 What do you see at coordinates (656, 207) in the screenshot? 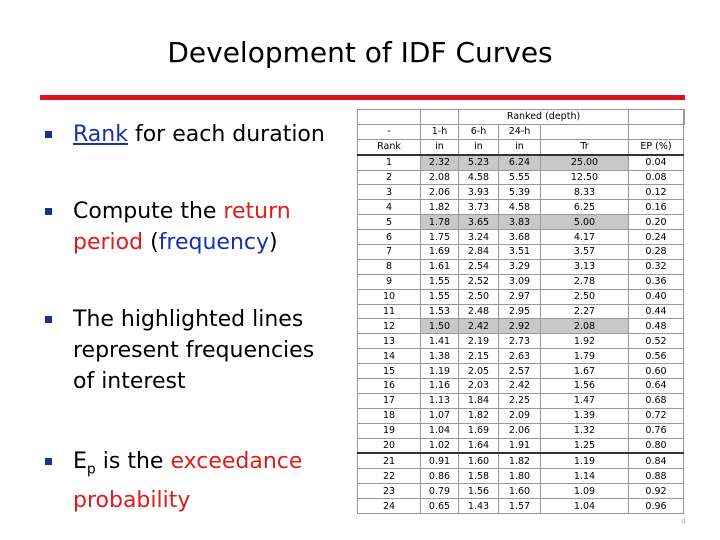
I see `table-cell: 0.16` at bounding box center [656, 207].